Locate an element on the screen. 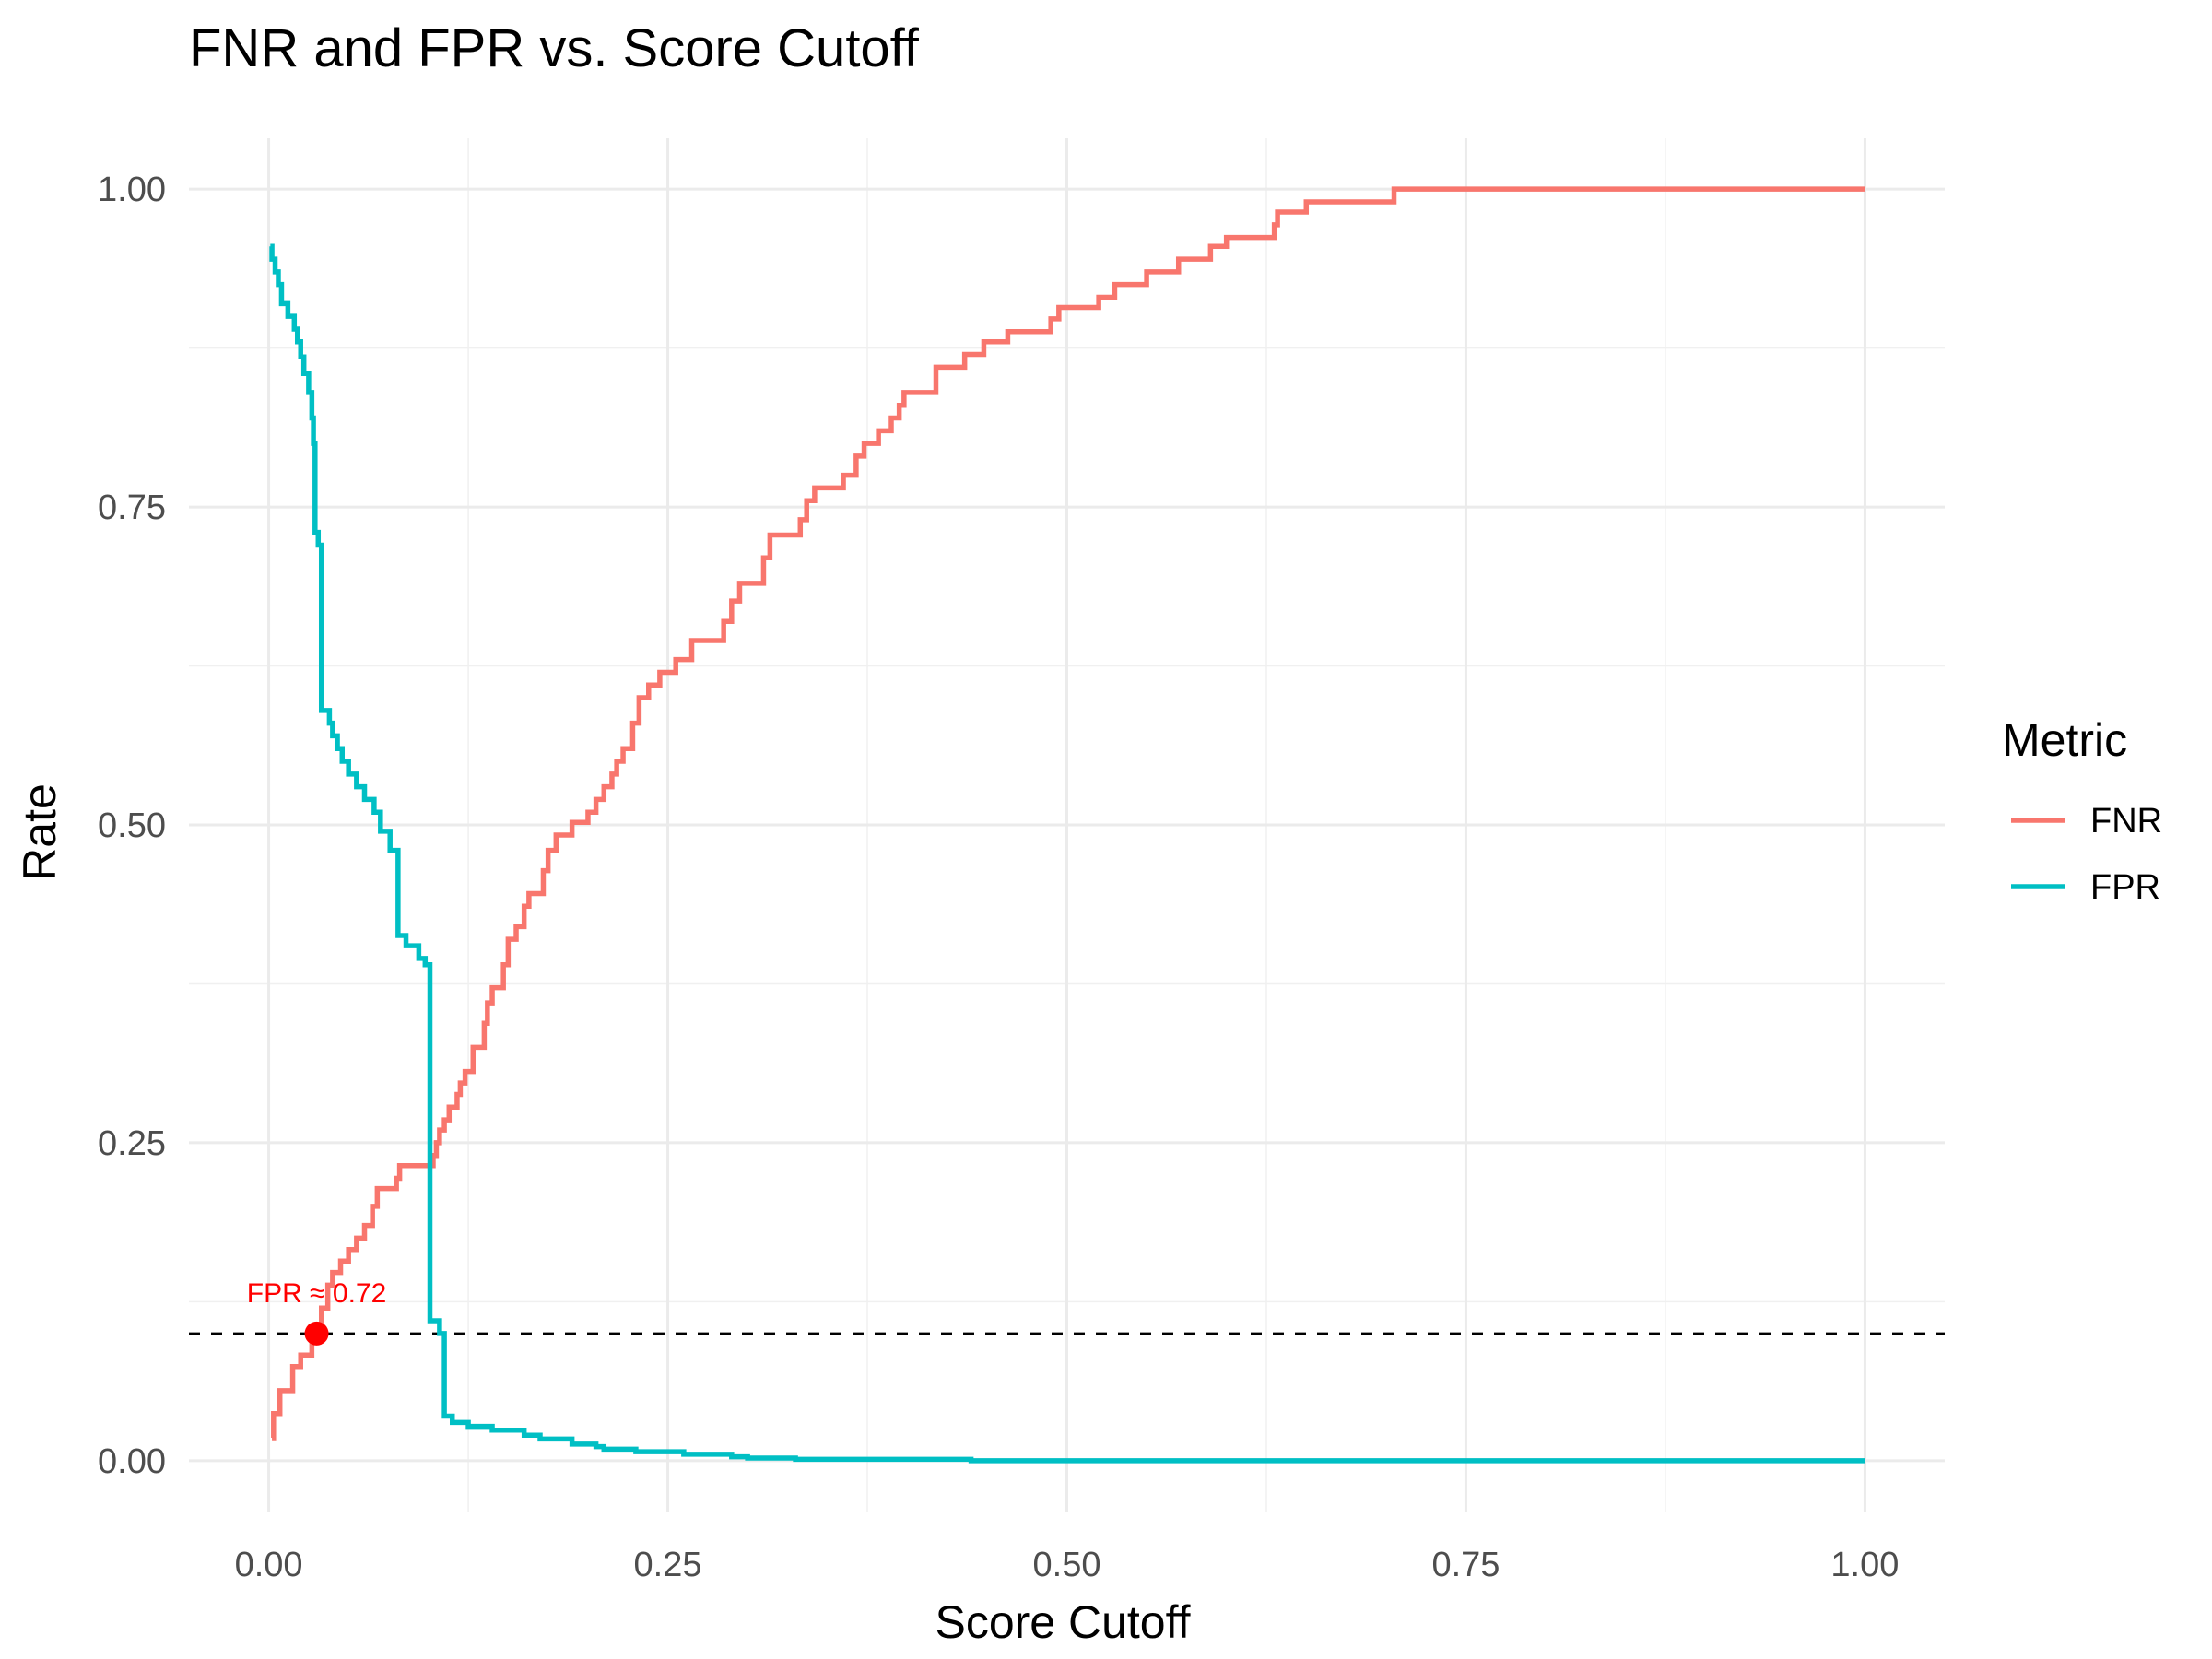  x-tick-label: 0.00 is located at coordinates (269, 1565).